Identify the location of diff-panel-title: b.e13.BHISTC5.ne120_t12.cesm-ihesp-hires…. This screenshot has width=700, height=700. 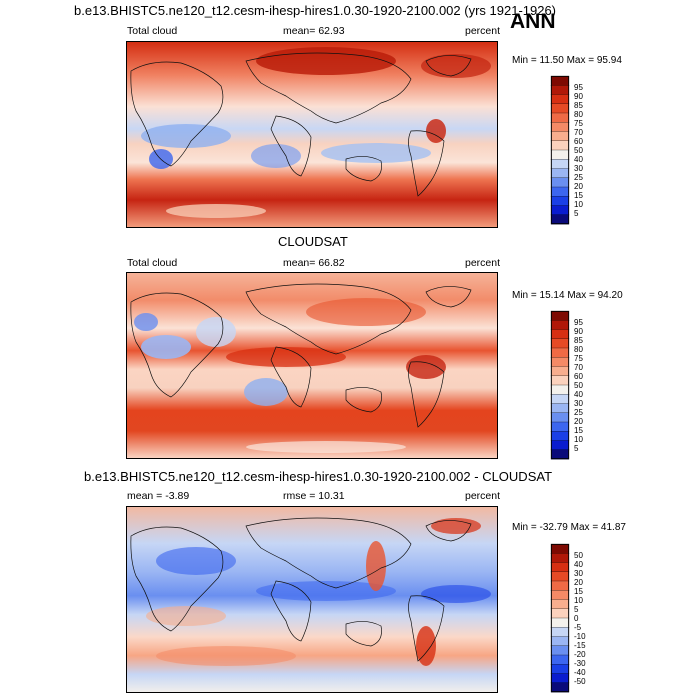
(318, 476).